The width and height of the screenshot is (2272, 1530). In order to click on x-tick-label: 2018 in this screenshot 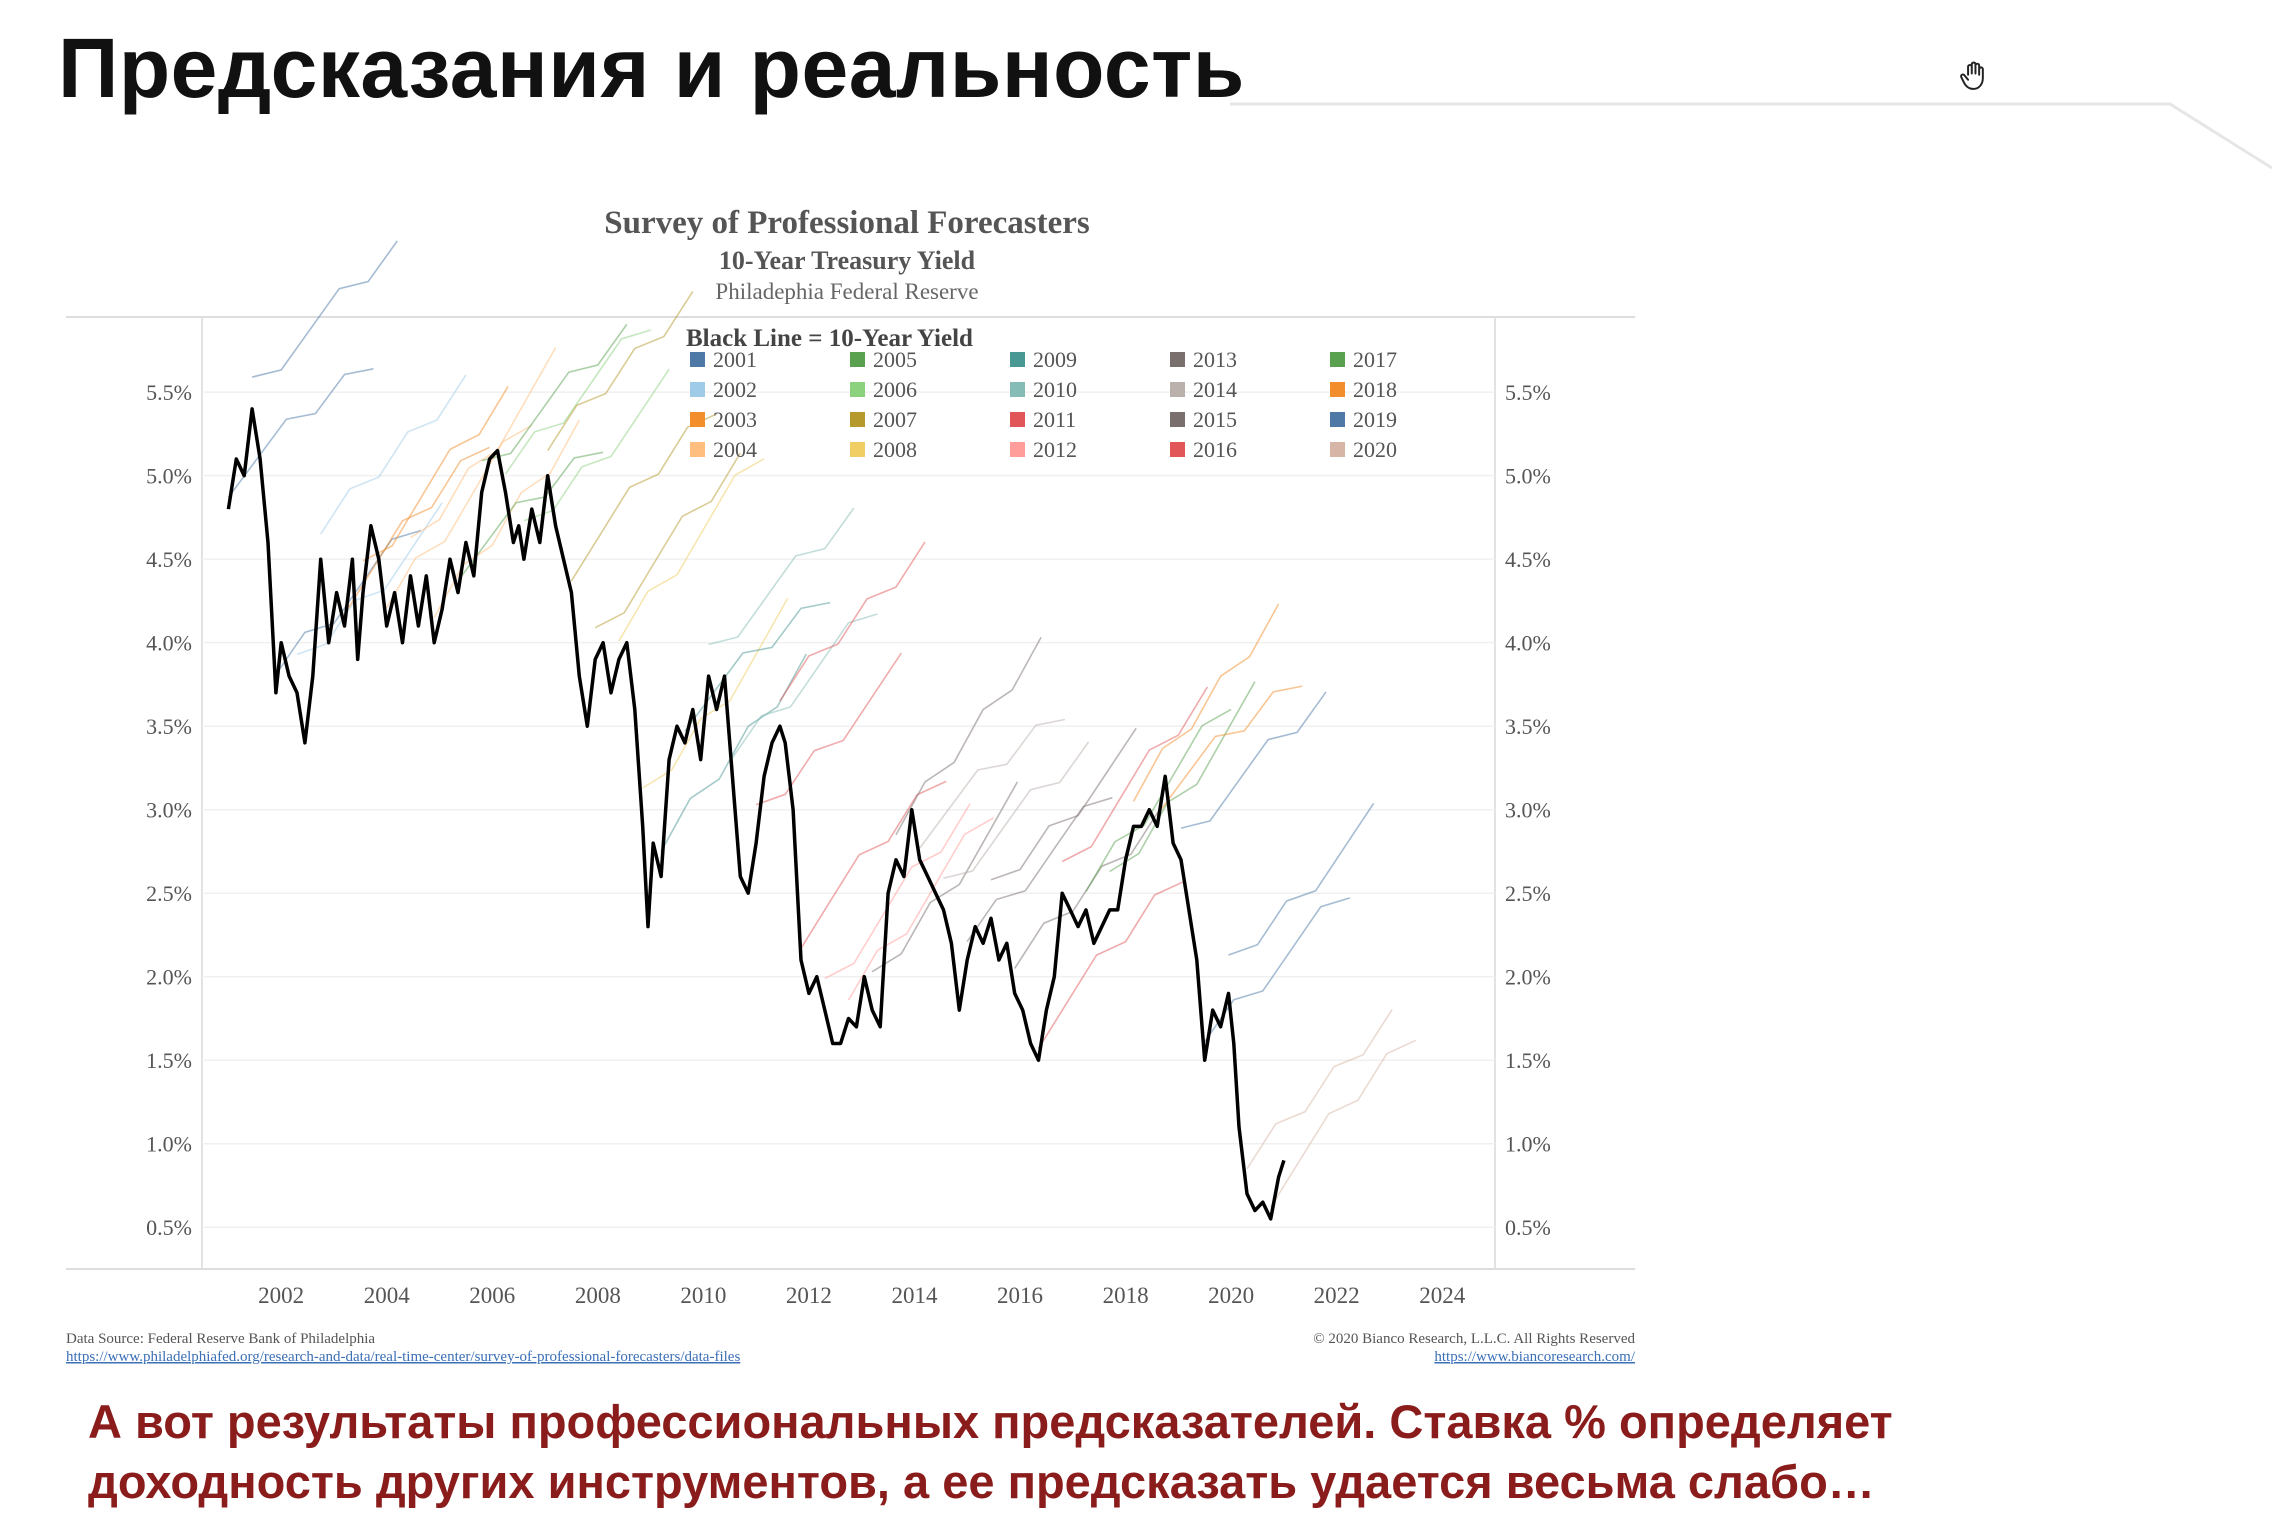, I will do `click(1126, 1295)`.